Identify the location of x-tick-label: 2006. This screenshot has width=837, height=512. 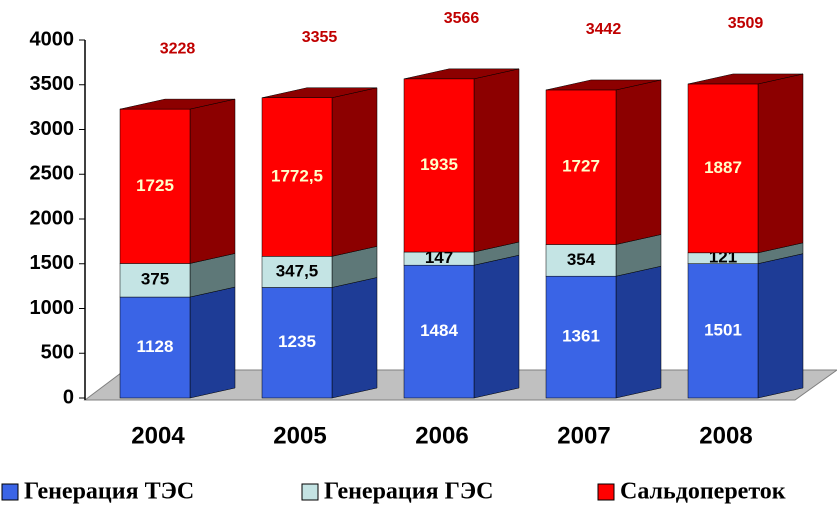
(441, 435).